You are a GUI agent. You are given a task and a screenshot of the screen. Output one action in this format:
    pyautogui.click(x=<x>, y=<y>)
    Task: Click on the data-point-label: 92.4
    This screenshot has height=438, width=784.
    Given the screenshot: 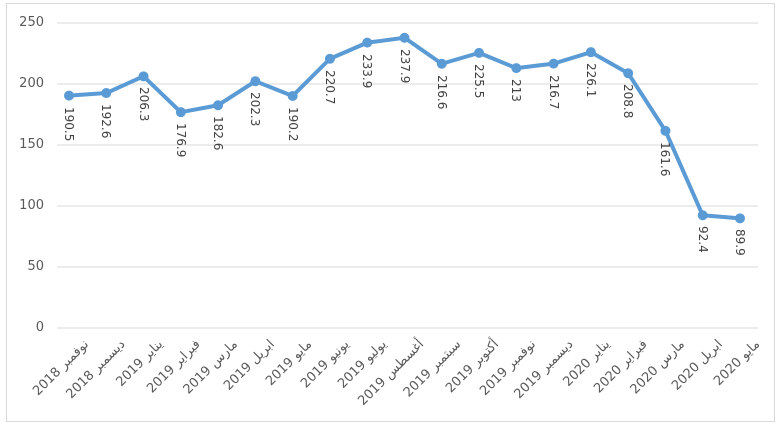 What is the action you would take?
    pyautogui.click(x=702, y=239)
    